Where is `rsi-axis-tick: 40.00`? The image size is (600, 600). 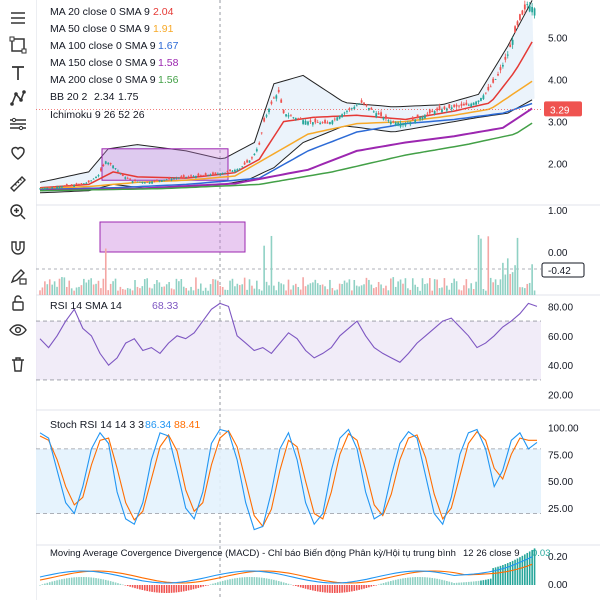
rsi-axis-tick: 40.00 is located at coordinates (560, 366).